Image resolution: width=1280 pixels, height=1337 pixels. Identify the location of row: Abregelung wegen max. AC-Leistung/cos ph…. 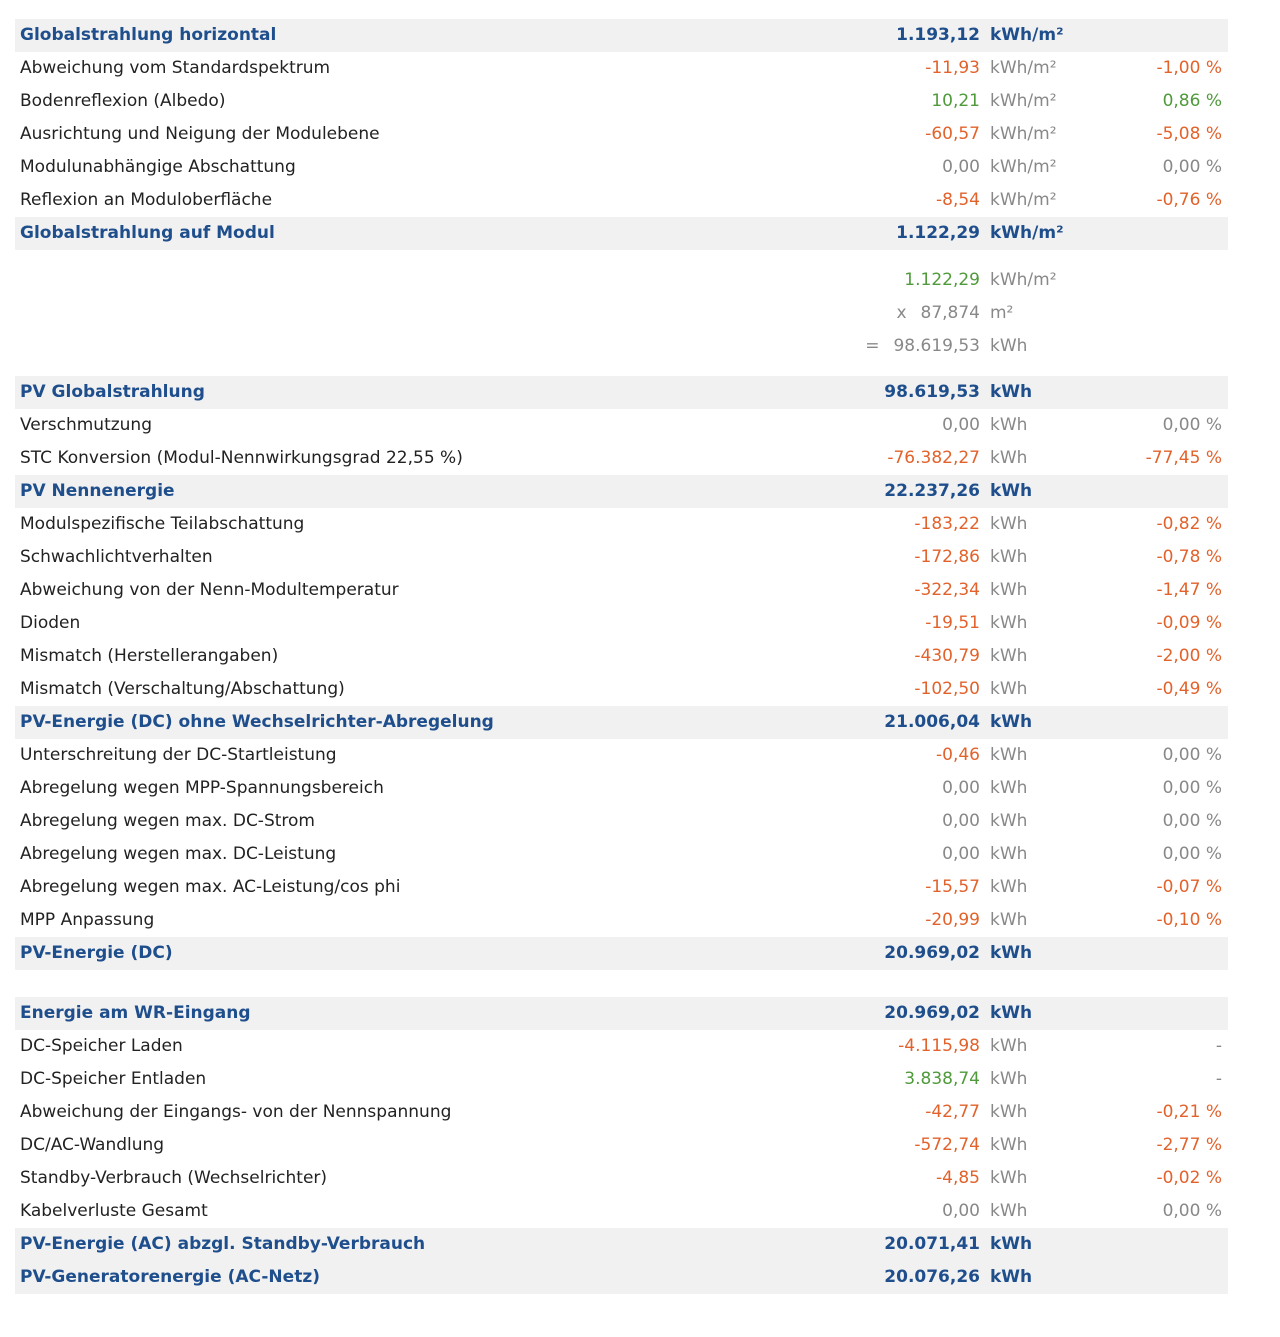
(621, 887).